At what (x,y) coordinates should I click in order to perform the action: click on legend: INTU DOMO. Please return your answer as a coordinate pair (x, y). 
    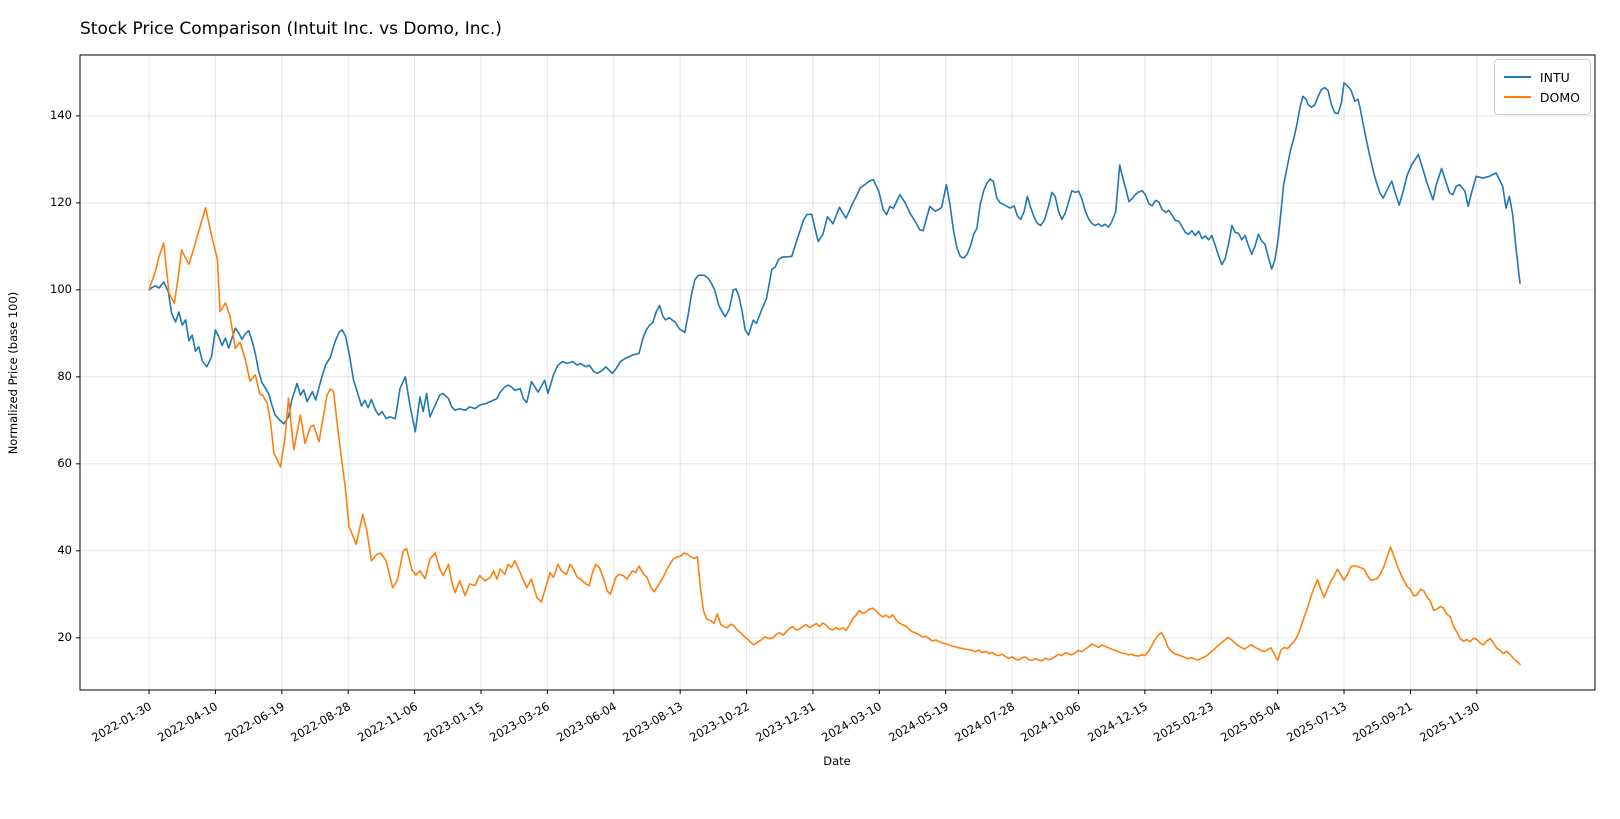
    Looking at the image, I should click on (1542, 87).